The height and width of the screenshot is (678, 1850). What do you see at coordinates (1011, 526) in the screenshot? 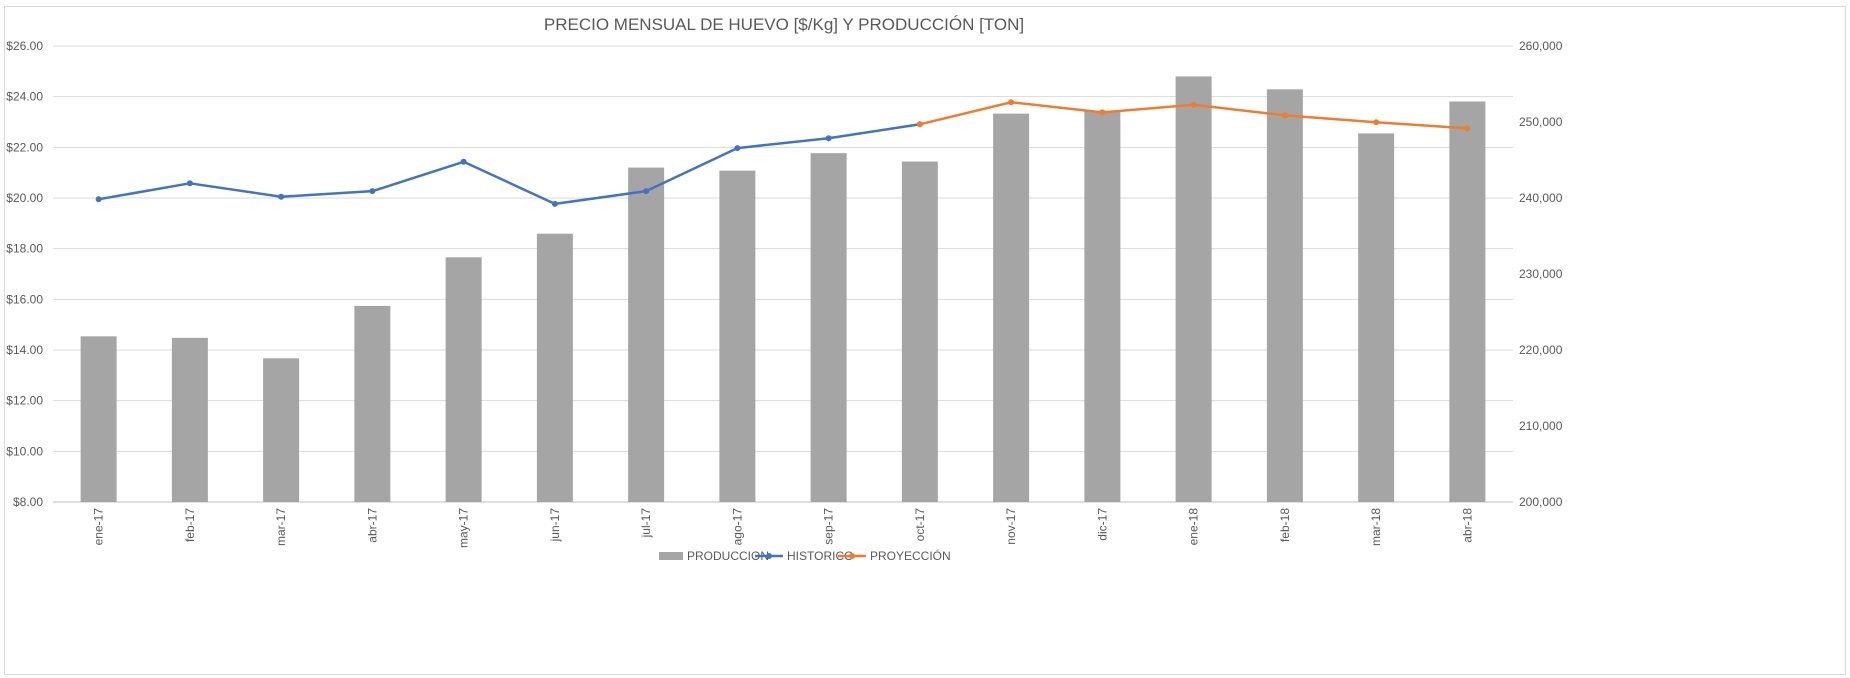
I see `x-tick-label: nov-17` at bounding box center [1011, 526].